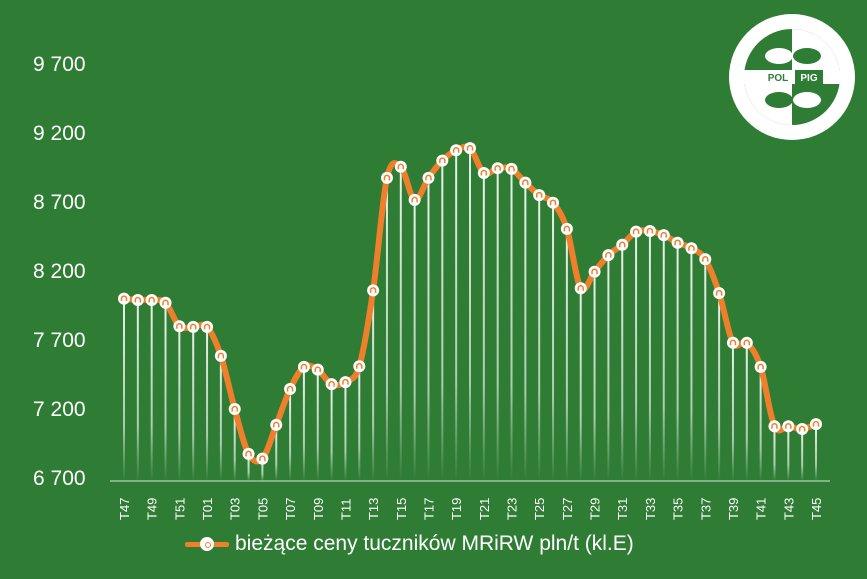 Image resolution: width=867 pixels, height=579 pixels. What do you see at coordinates (290, 509) in the screenshot?
I see `x-tick-label: T07` at bounding box center [290, 509].